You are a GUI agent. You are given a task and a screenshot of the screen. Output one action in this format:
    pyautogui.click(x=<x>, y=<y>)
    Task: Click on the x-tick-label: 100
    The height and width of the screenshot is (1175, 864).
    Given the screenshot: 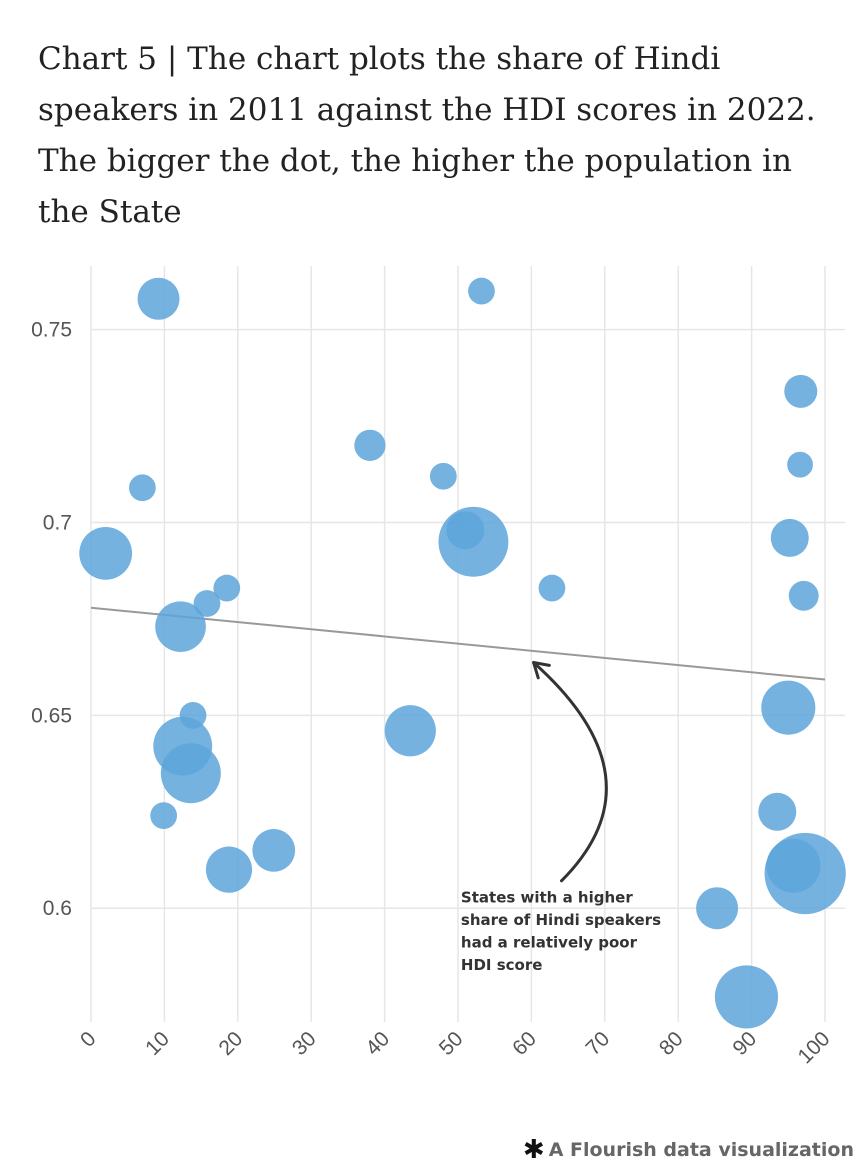 What is the action you would take?
    pyautogui.click(x=813, y=1047)
    